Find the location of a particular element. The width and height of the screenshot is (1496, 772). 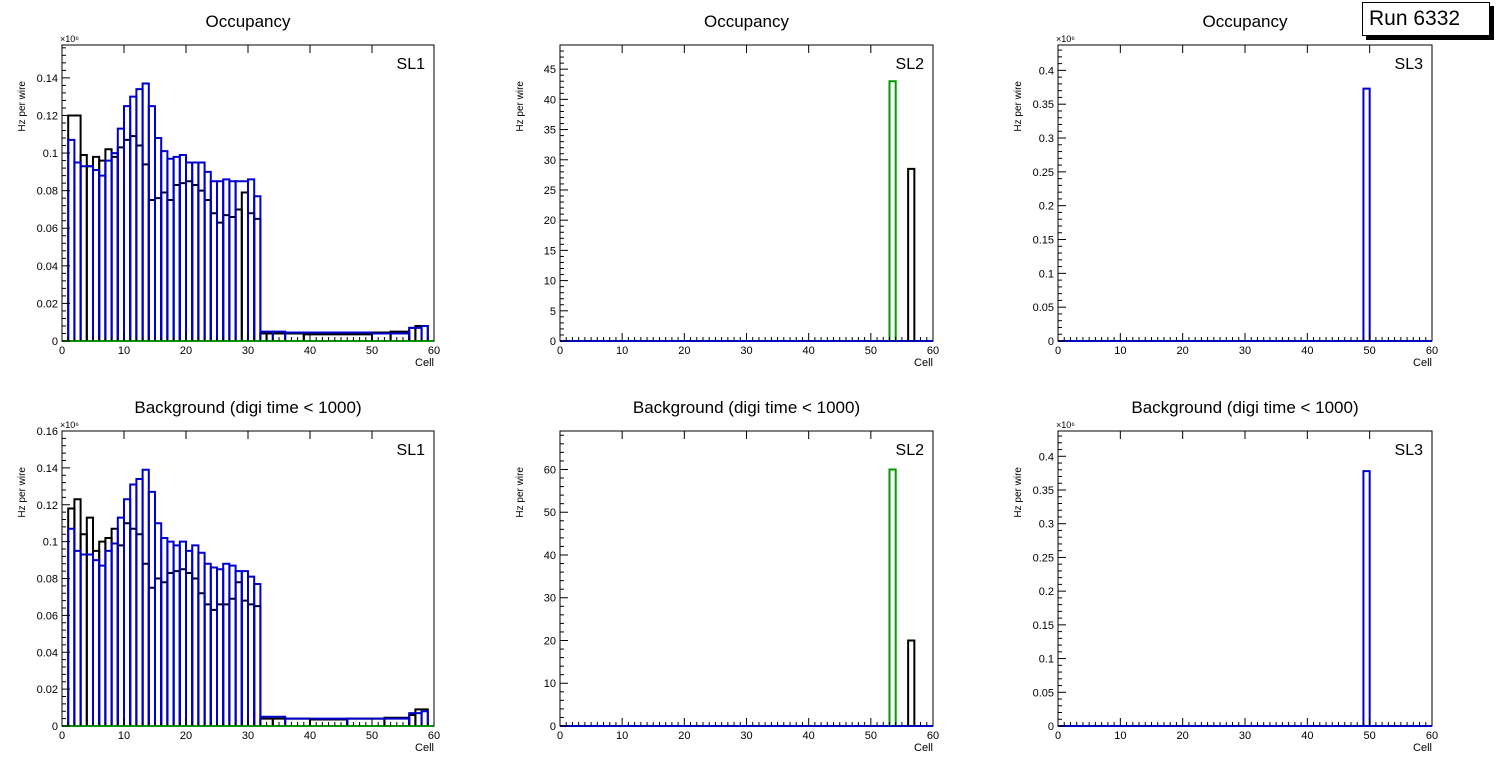

y-tick-label: 0.02 is located at coordinates (47, 690).